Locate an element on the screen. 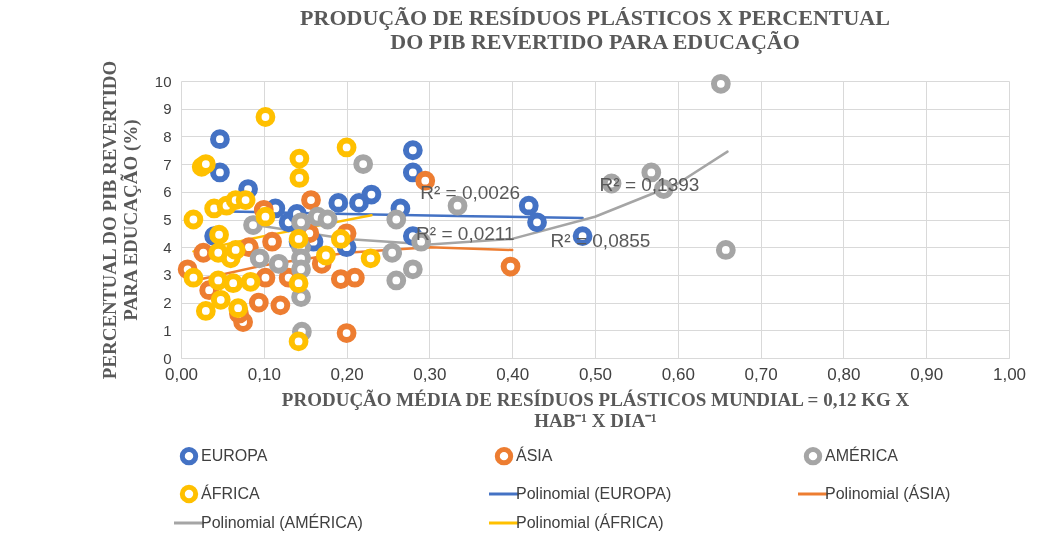 The width and height of the screenshot is (1052, 540). legend-label: ÁFRICA is located at coordinates (230, 493).